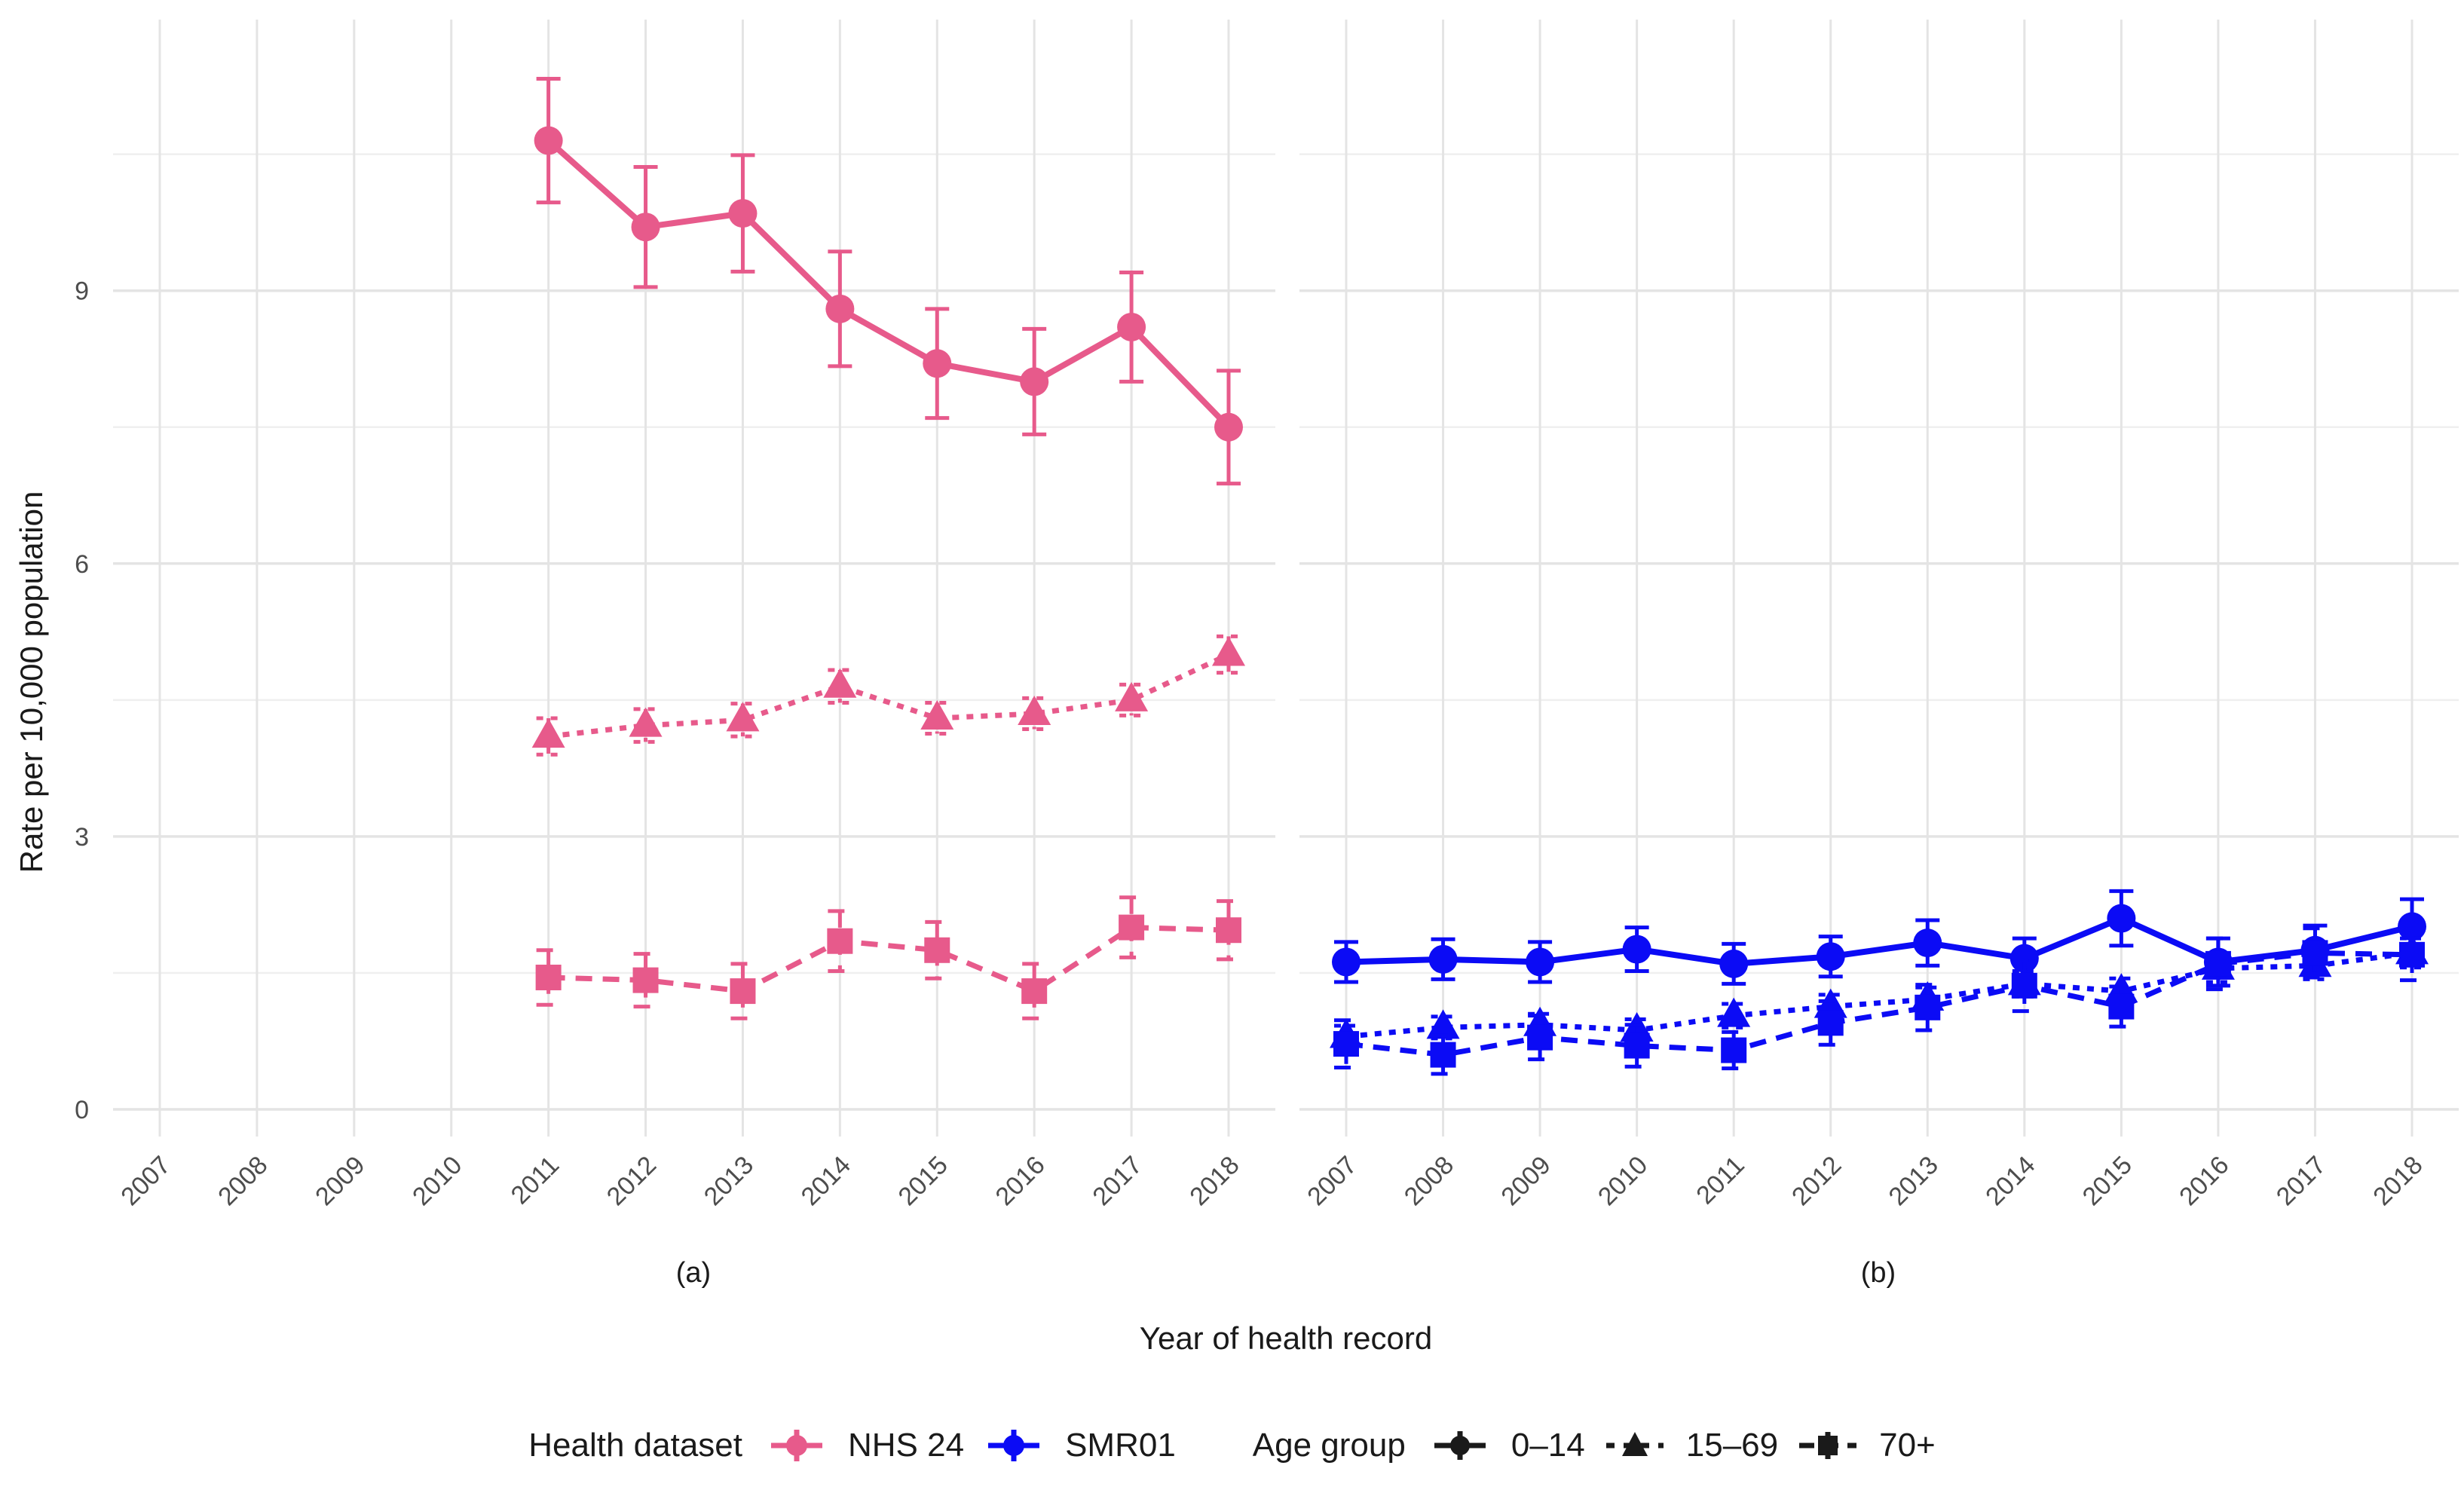 The height and width of the screenshot is (1496, 2464). I want to click on key-triangle-marker, so click(1634, 1444).